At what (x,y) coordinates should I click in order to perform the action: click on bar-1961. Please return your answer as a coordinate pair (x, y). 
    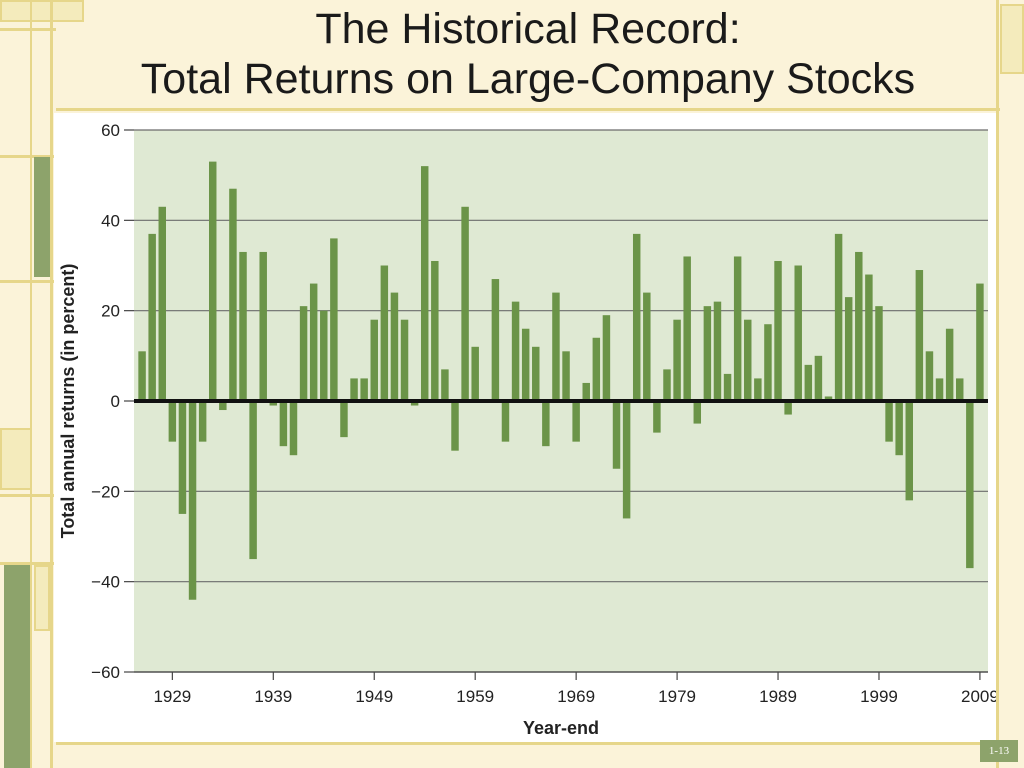
    Looking at the image, I should click on (495, 340).